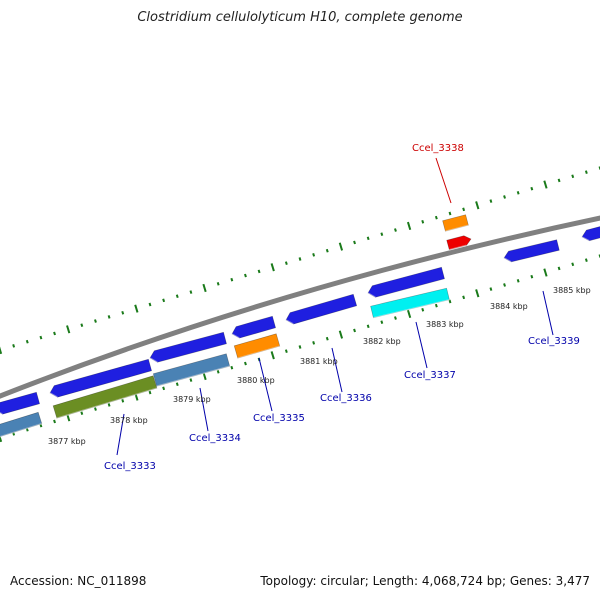 Image resolution: width=600 pixels, height=600 pixels. What do you see at coordinates (215, 438) in the screenshot?
I see `gene-label: Ccel_3334` at bounding box center [215, 438].